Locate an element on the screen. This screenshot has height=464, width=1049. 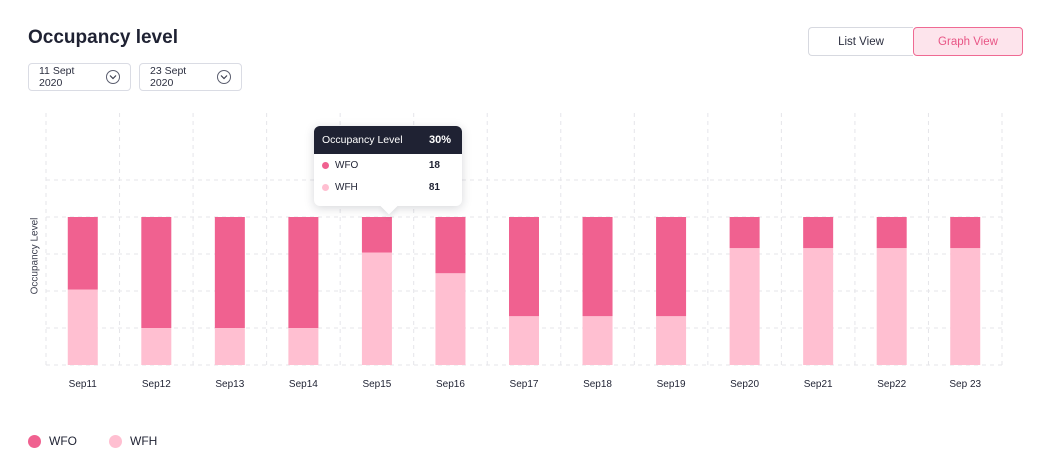
tooltip-row-label: WFH is located at coordinates (346, 187).